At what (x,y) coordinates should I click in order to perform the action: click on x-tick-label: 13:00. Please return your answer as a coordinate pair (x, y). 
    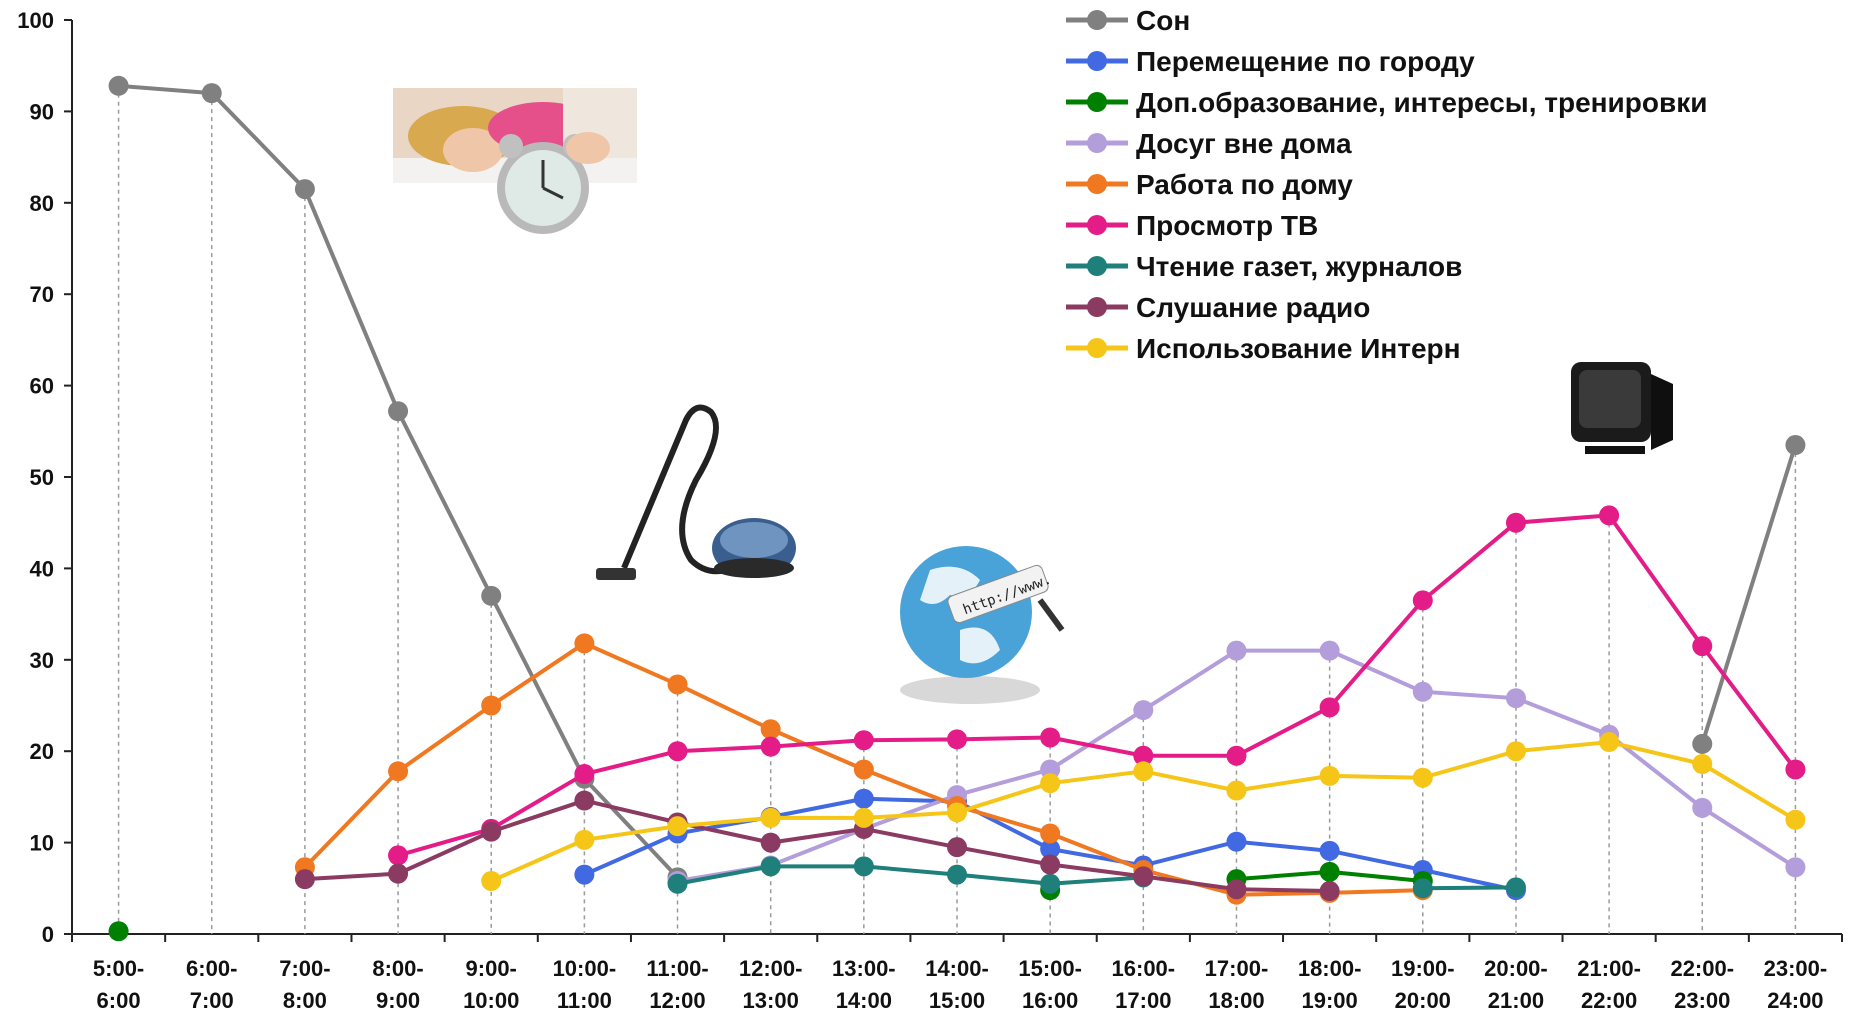
    Looking at the image, I should click on (771, 1000).